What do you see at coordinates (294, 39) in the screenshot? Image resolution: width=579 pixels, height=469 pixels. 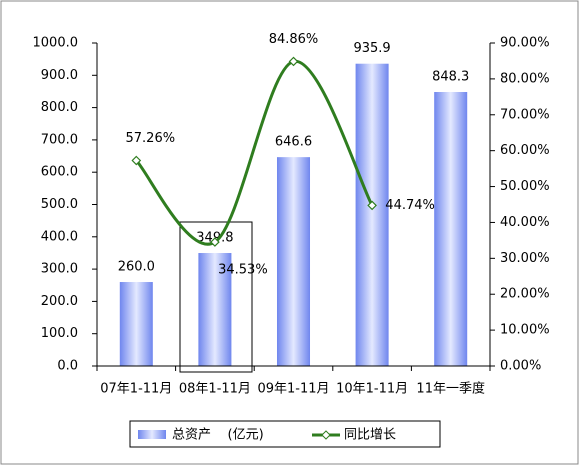 I see `line-label: 84.86%` at bounding box center [294, 39].